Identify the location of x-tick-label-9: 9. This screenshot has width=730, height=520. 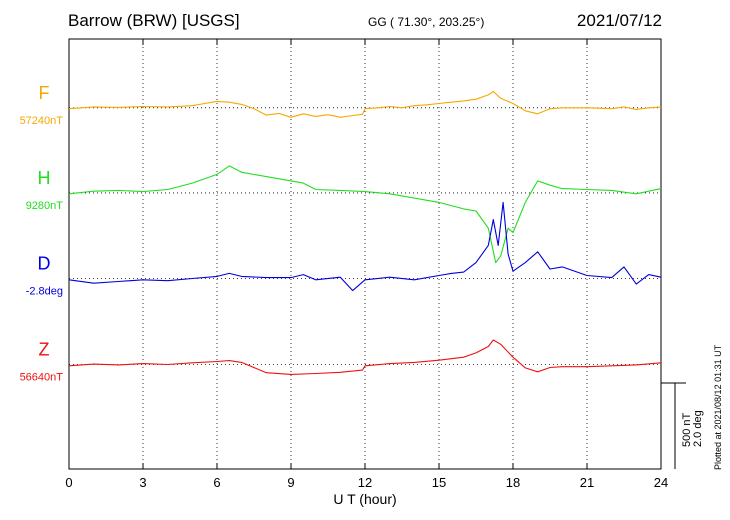
(290, 482).